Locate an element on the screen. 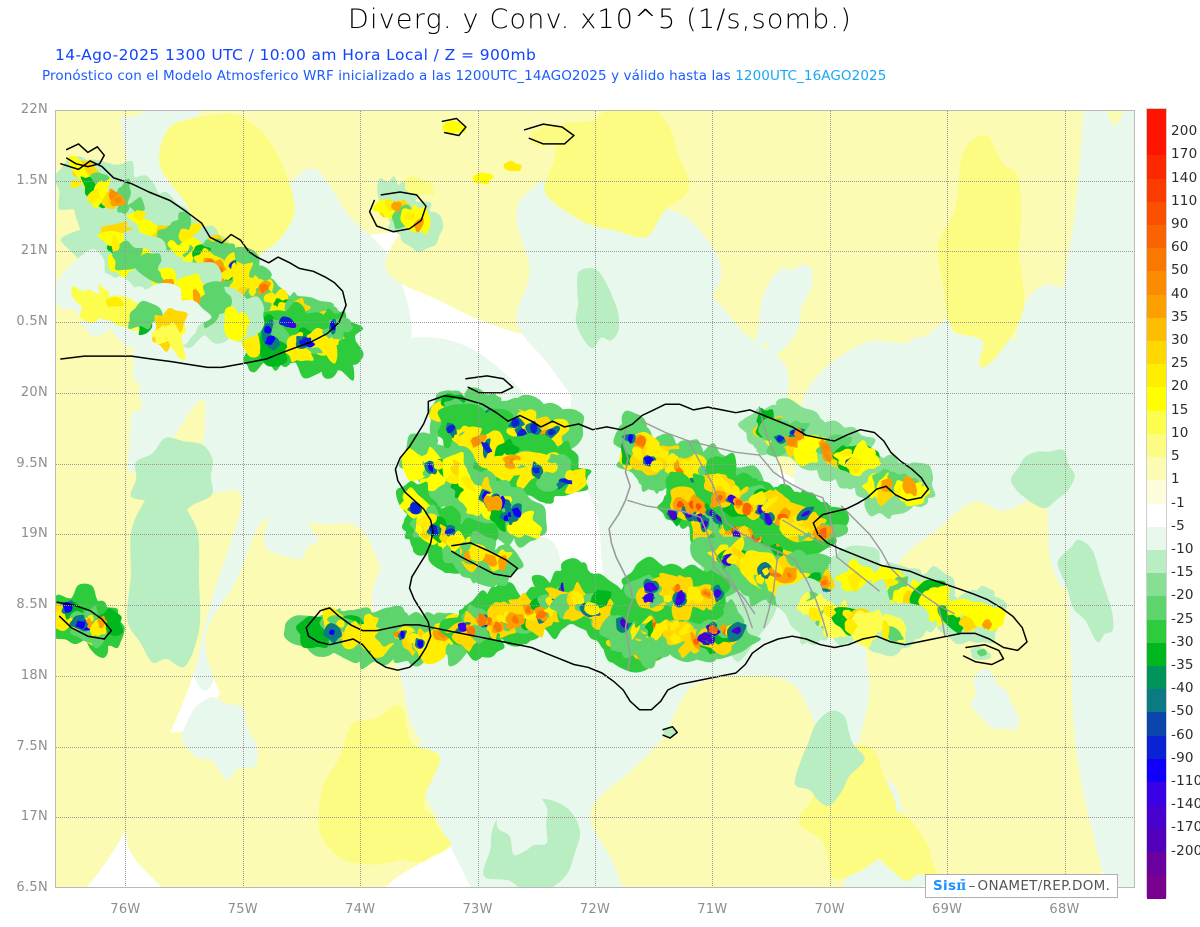 This screenshot has width=1200, height=927. colorbar-tick-label: -10 is located at coordinates (1182, 548).